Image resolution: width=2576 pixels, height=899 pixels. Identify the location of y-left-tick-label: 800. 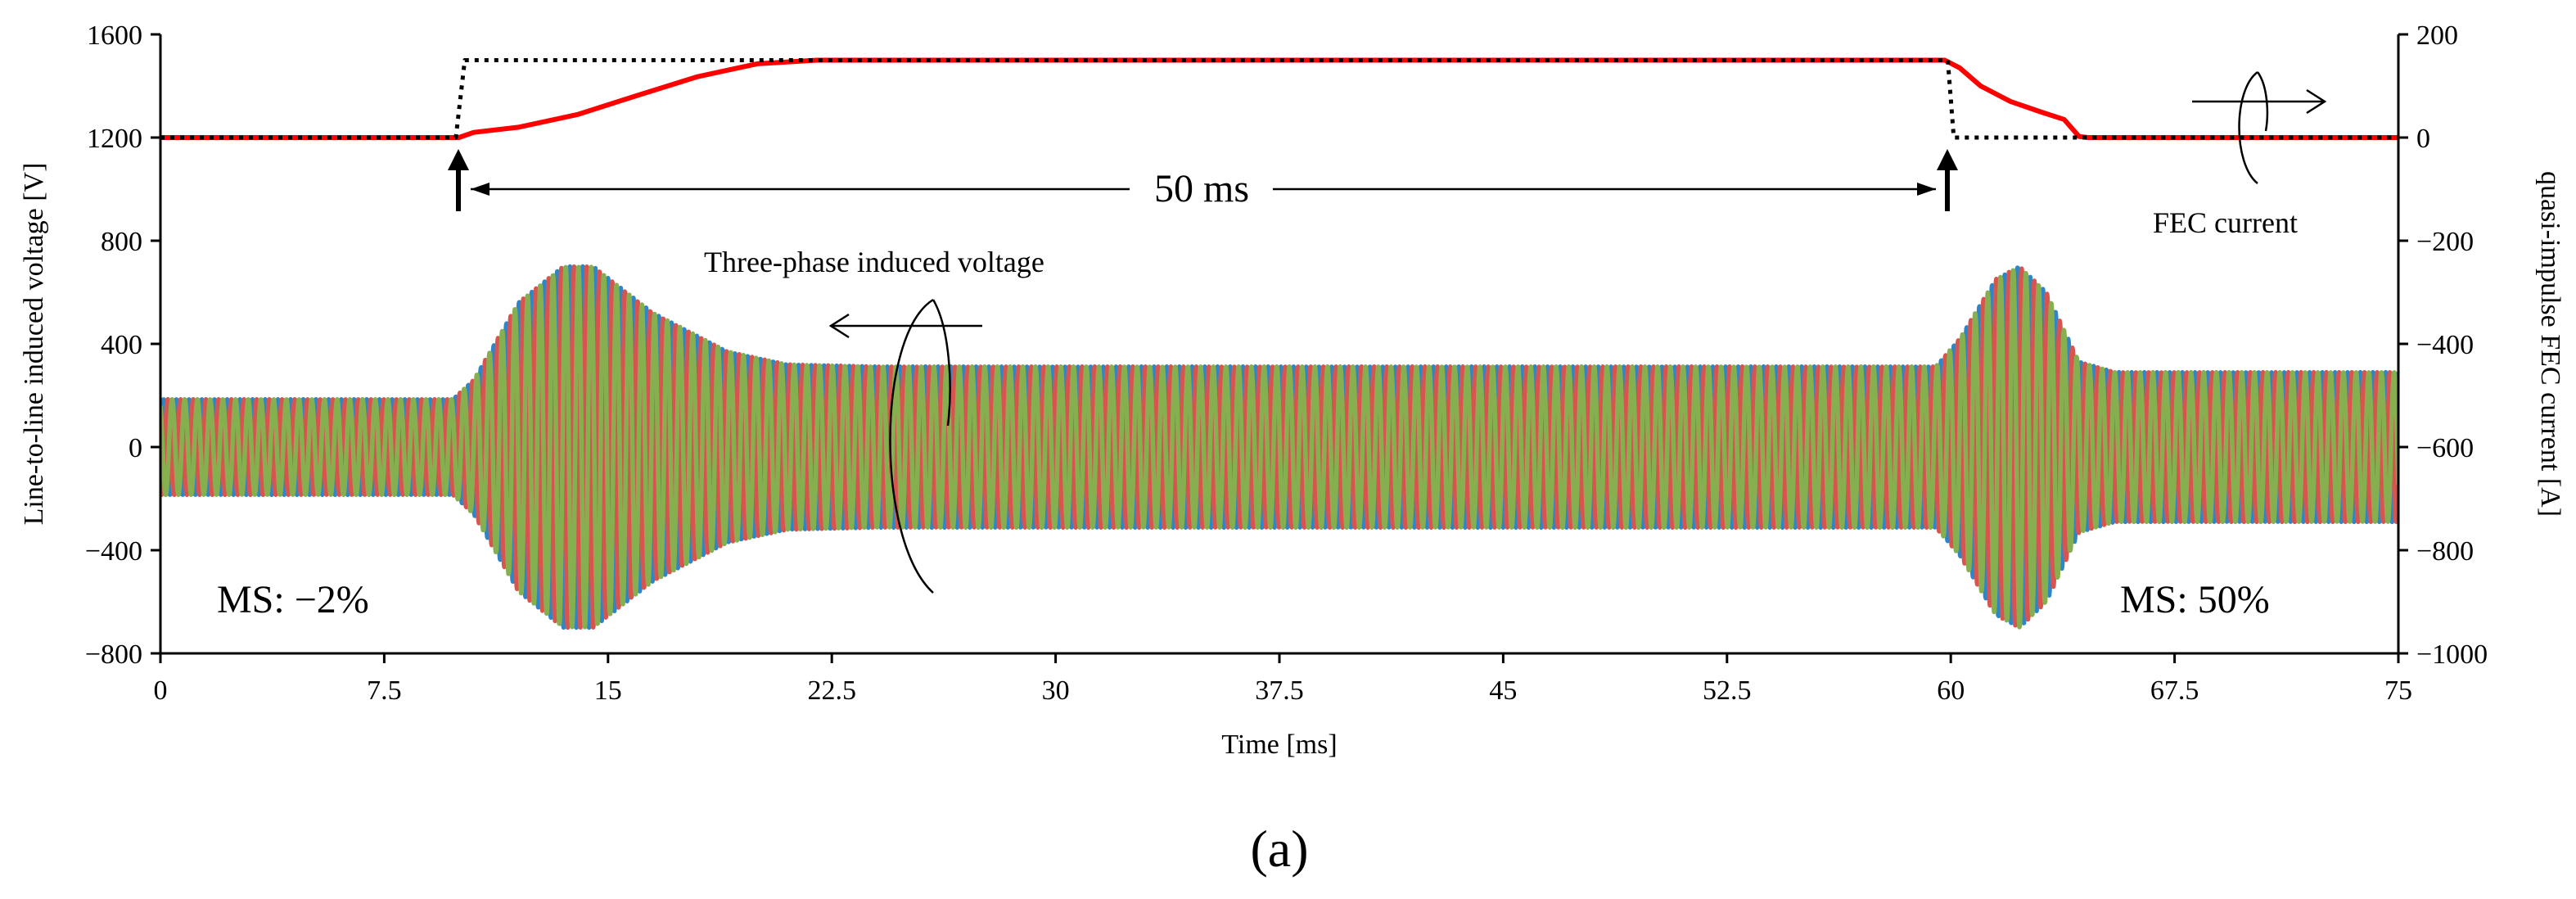
(121, 242).